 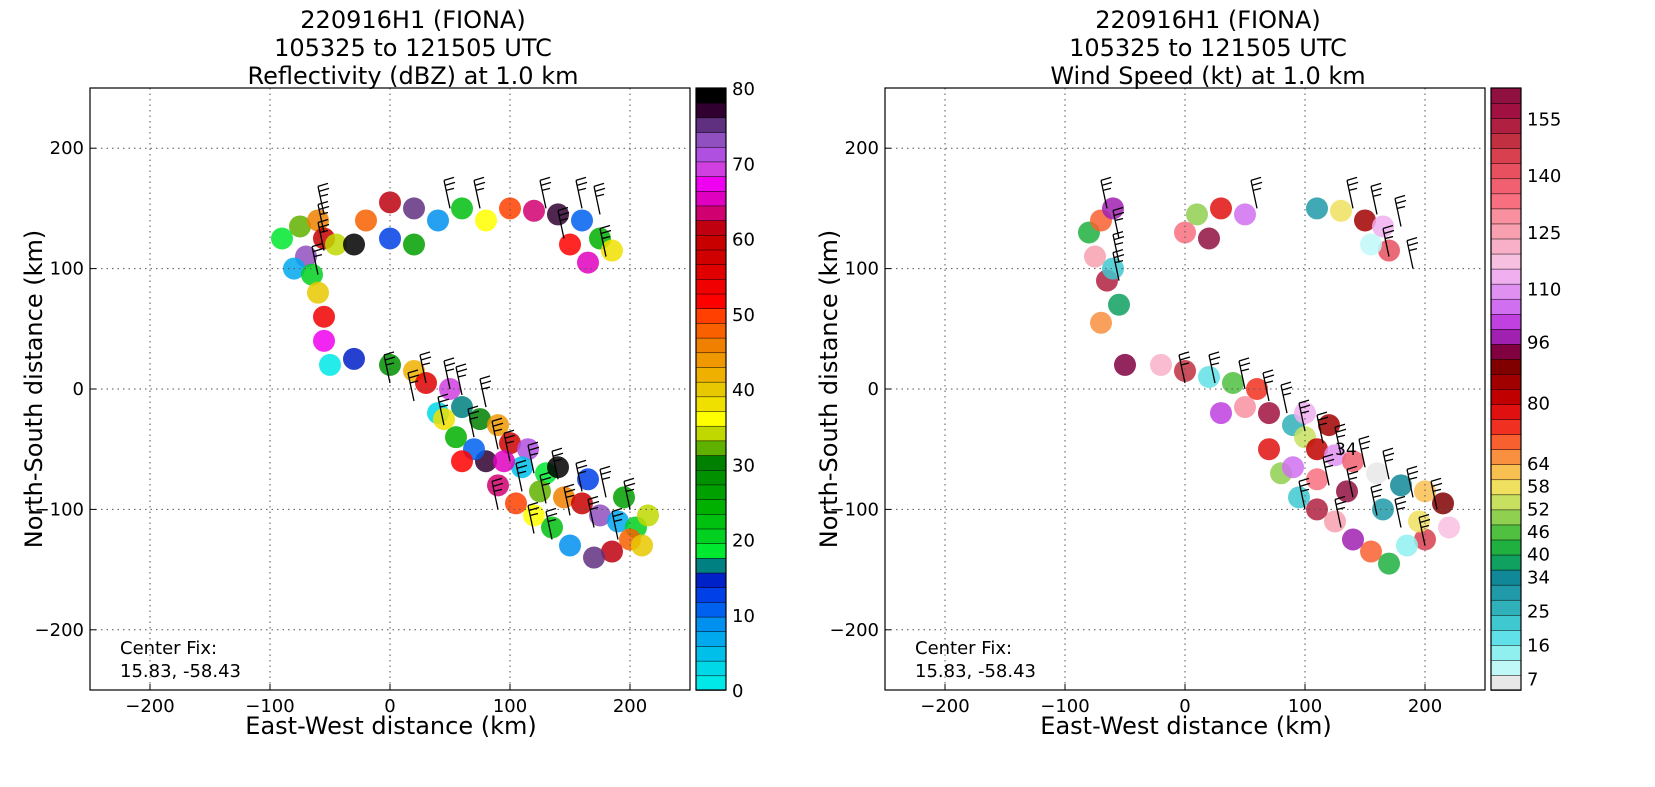 What do you see at coordinates (149, 706) in the screenshot?
I see `x-tick-label: −200` at bounding box center [149, 706].